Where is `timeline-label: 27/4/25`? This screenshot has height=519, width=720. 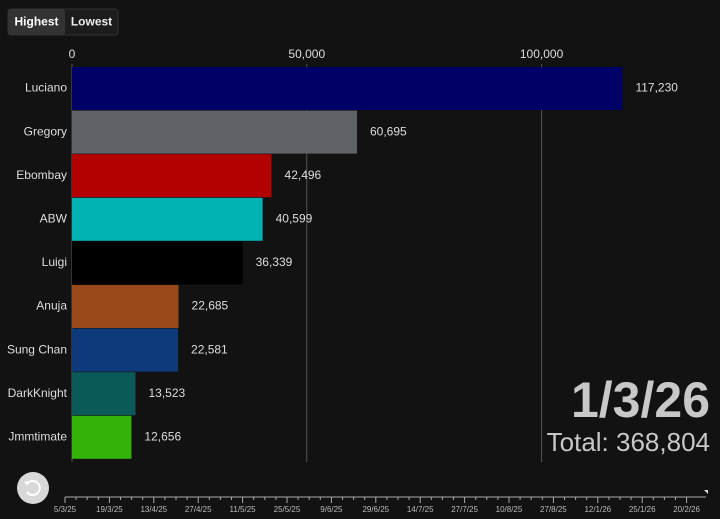 timeline-label: 27/4/25 is located at coordinates (198, 509).